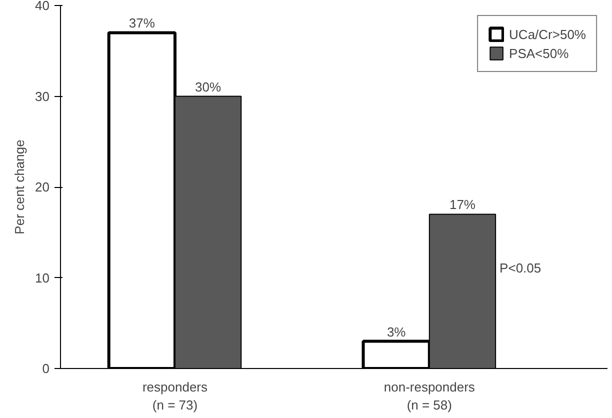 This screenshot has width=612, height=418. What do you see at coordinates (462, 204) in the screenshot?
I see `data-label: 17%` at bounding box center [462, 204].